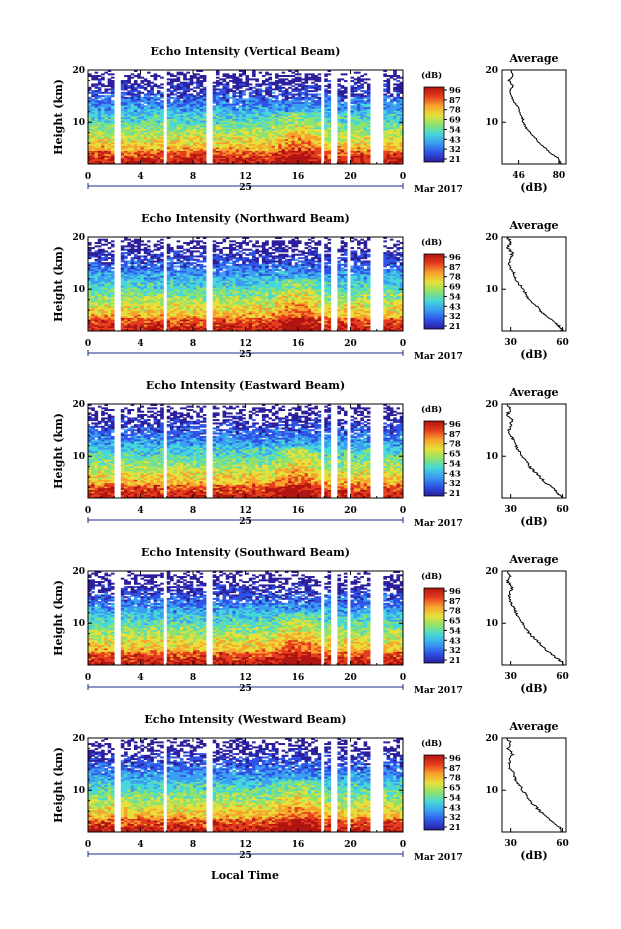 The height and width of the screenshot is (929, 621). Describe the element at coordinates (533, 58) in the screenshot. I see `average-title: Average` at that location.